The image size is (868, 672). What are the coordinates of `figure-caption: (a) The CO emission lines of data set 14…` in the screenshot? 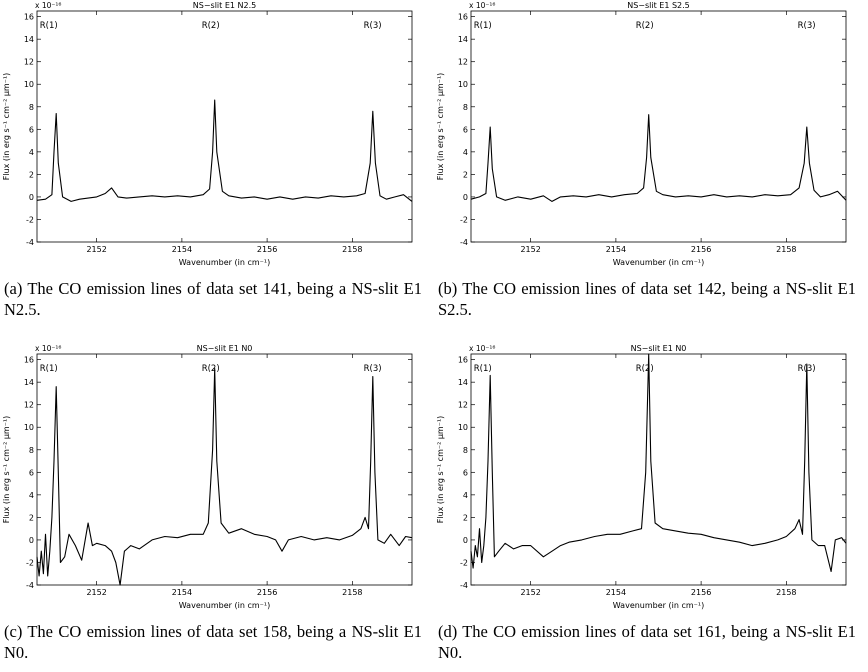 It's located at (213, 299).